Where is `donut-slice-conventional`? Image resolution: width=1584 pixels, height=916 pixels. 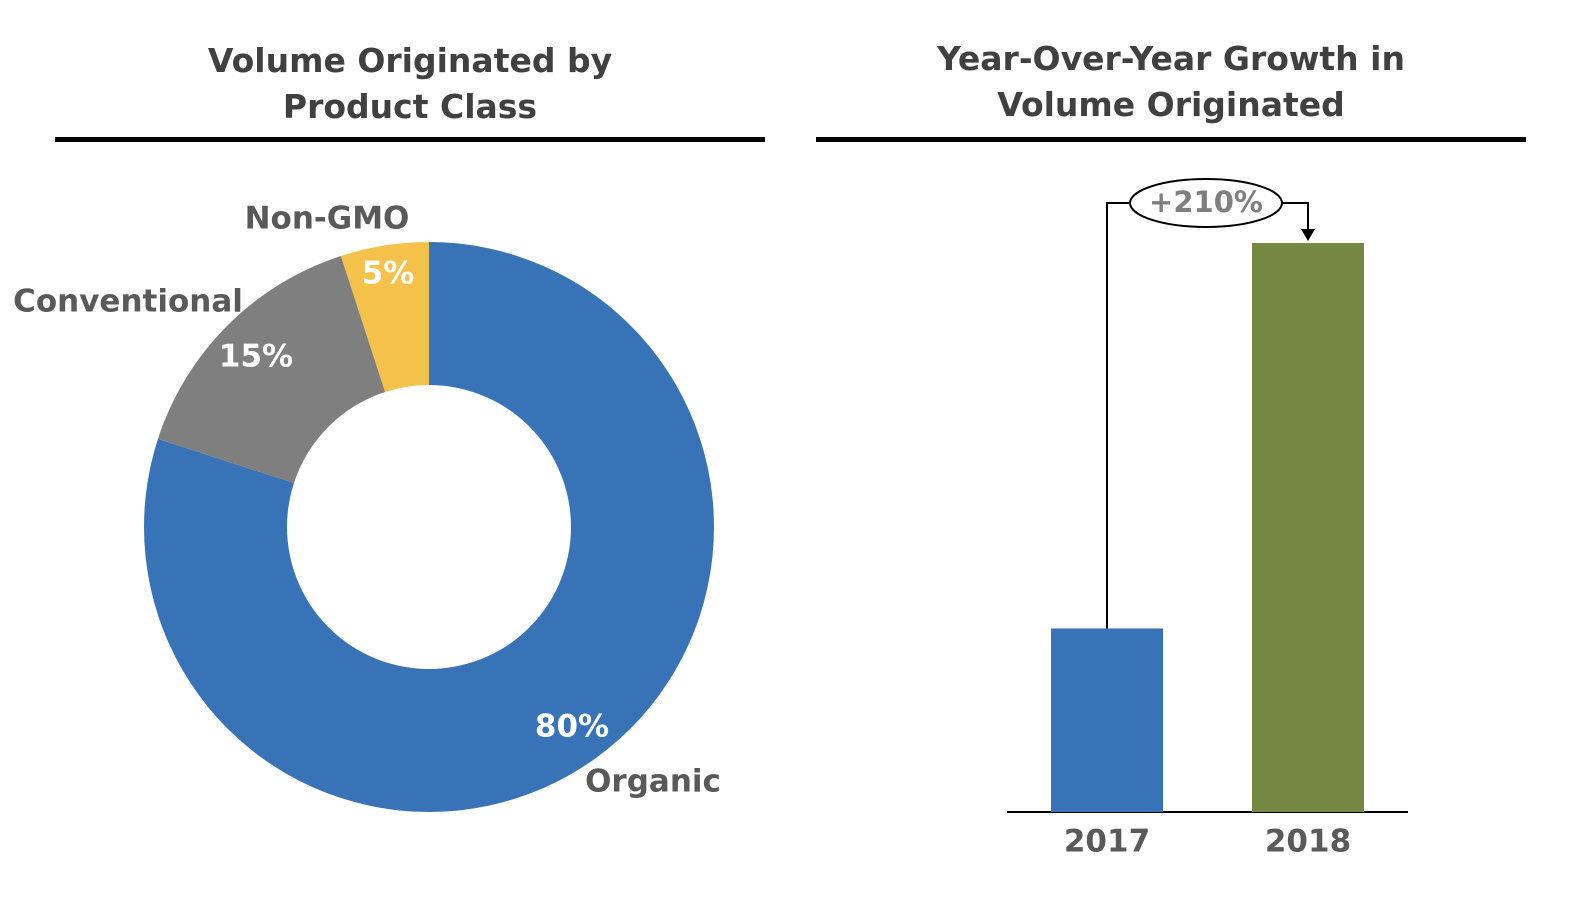
donut-slice-conventional is located at coordinates (271, 369).